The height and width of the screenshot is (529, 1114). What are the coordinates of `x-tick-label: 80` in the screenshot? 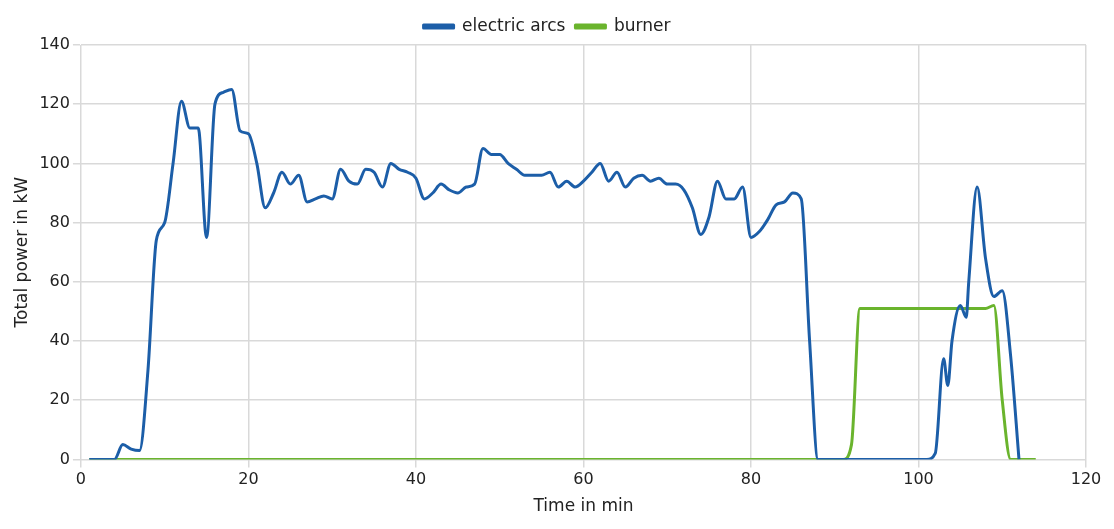 It's located at (751, 479).